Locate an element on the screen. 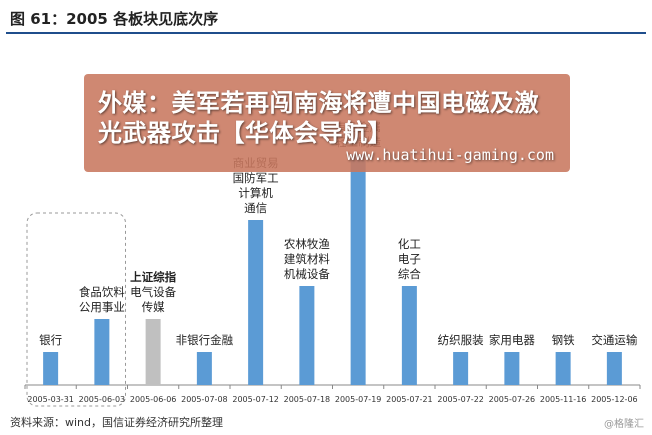 The image size is (652, 435). bar-label: 纺织服装 is located at coordinates (461, 340).